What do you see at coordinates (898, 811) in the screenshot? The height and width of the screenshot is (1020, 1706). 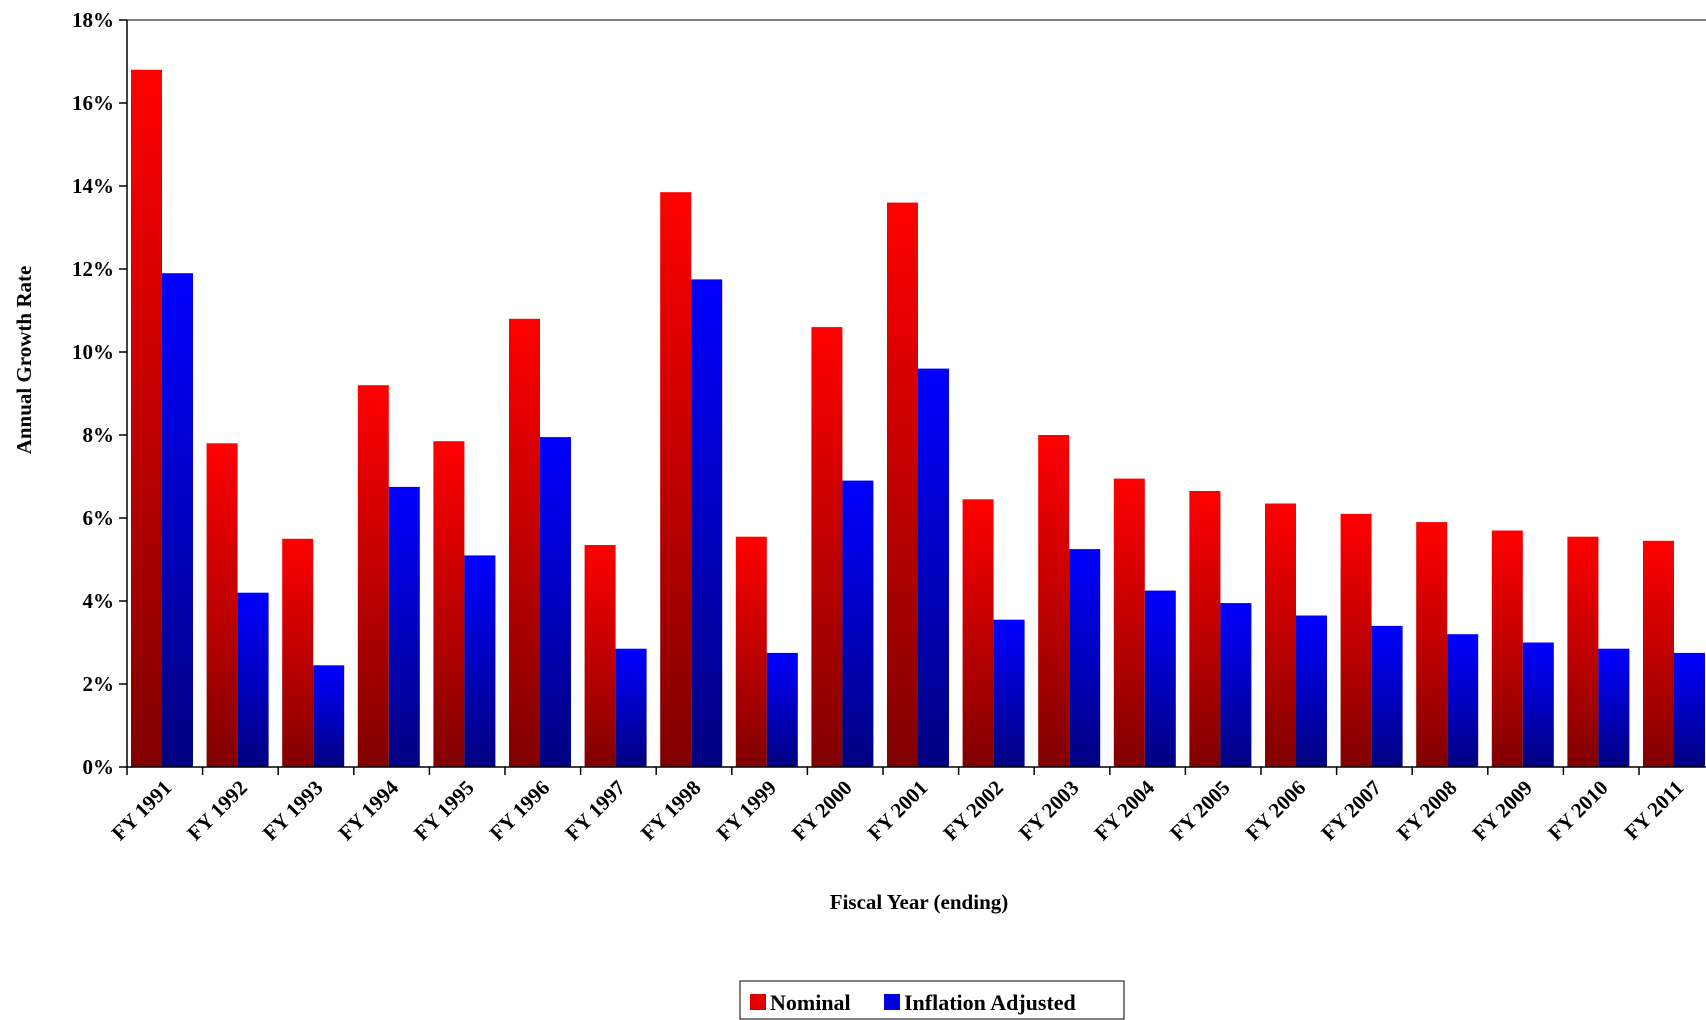 I see `x-tick-label: FY 2001` at bounding box center [898, 811].